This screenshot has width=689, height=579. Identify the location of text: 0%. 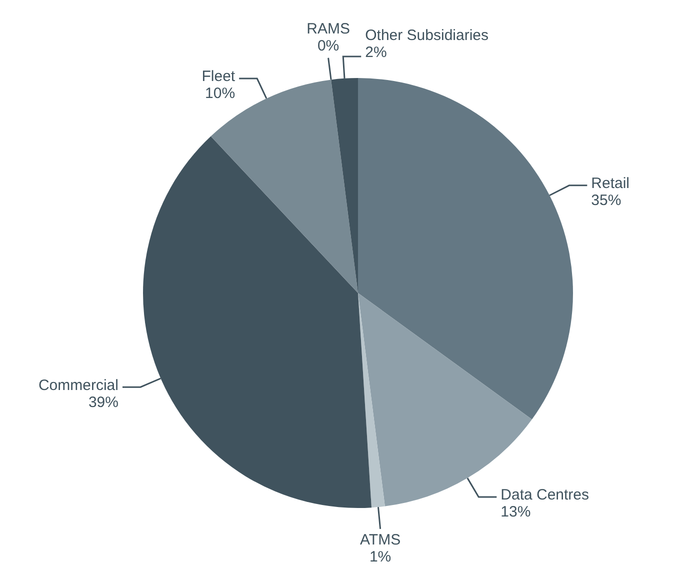
(328, 46).